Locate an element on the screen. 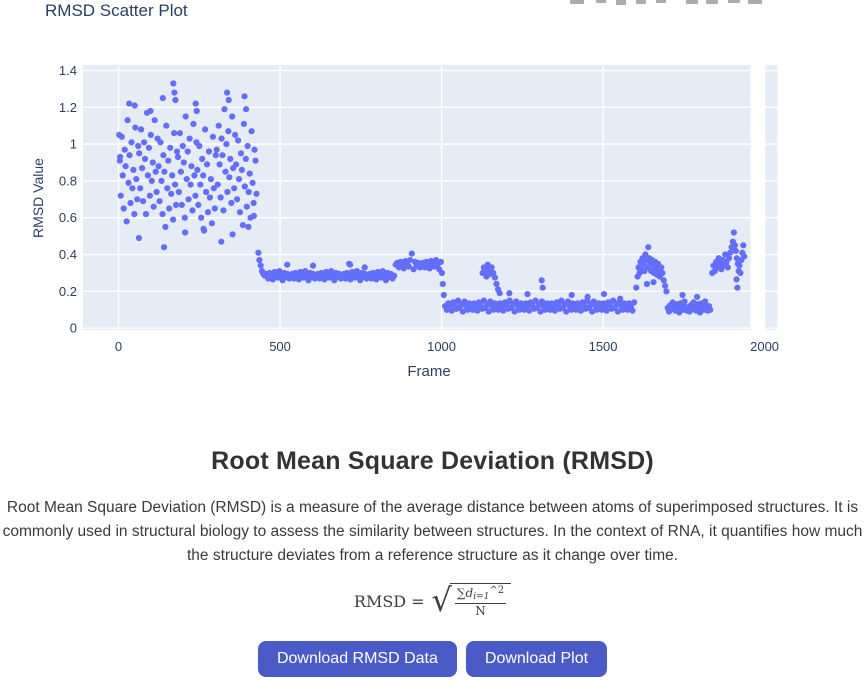 This screenshot has width=865, height=686. lasso-icon is located at coordinates (661, 1).